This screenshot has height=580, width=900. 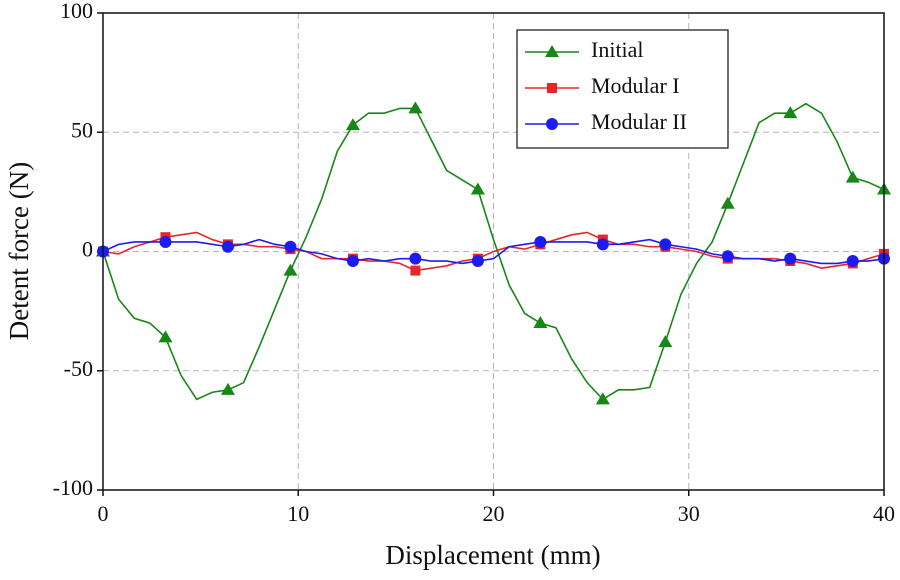 I want to click on legend-label: Initial, so click(x=617, y=49).